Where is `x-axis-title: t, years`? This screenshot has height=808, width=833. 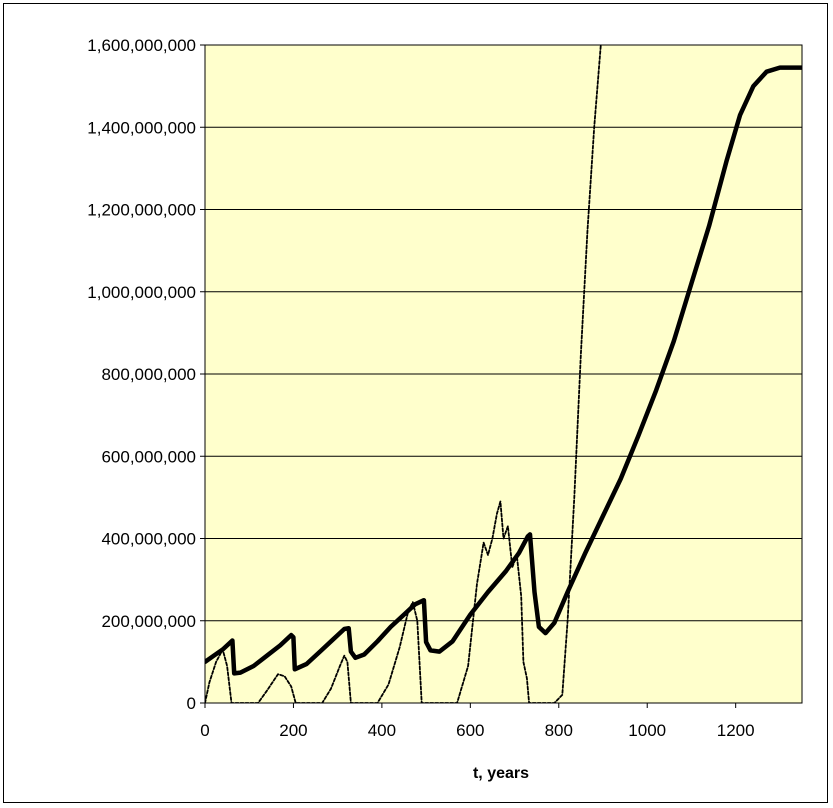
x-axis-title: t, years is located at coordinates (501, 773).